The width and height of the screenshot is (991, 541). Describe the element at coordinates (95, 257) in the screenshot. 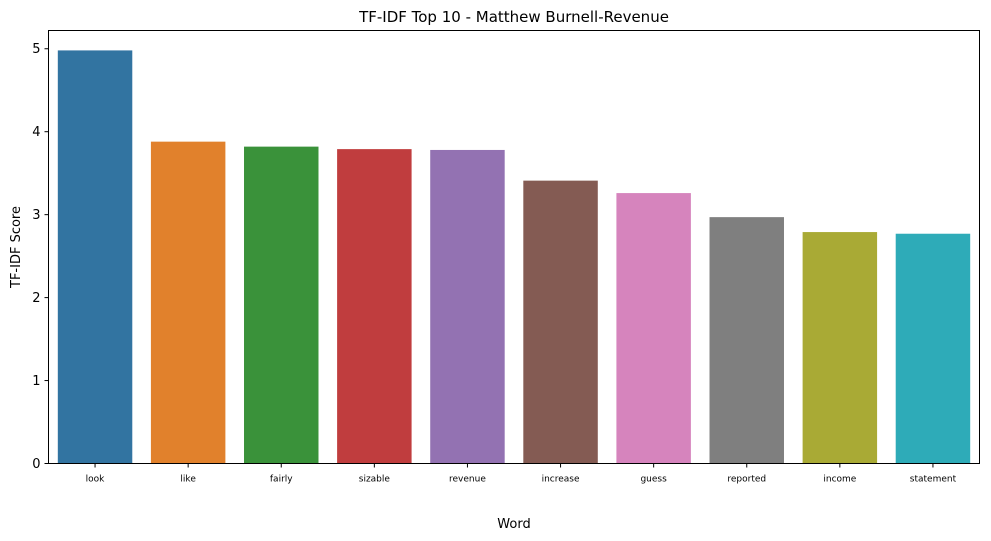

I see `bar-look` at that location.